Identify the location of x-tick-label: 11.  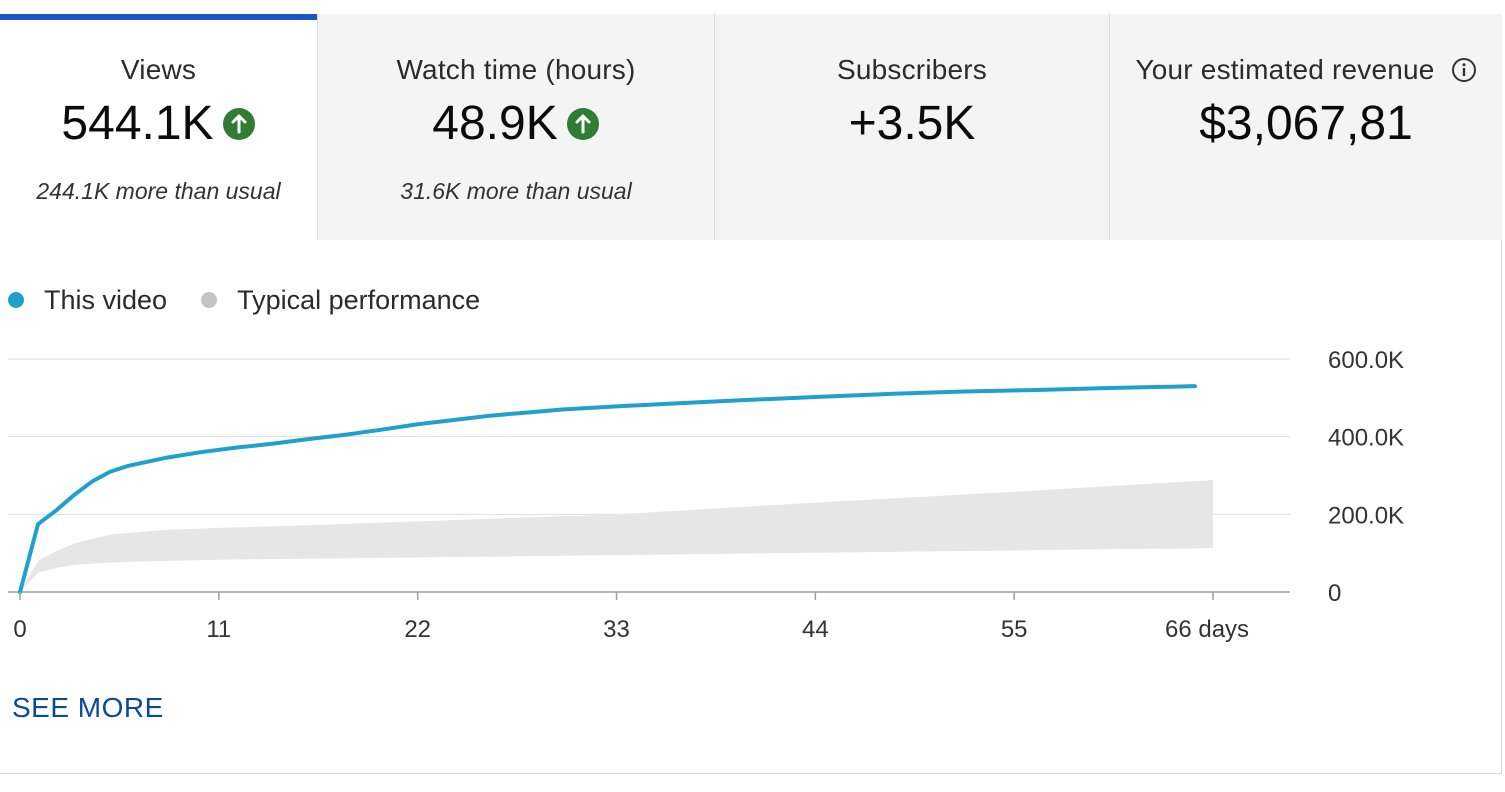
(218, 629).